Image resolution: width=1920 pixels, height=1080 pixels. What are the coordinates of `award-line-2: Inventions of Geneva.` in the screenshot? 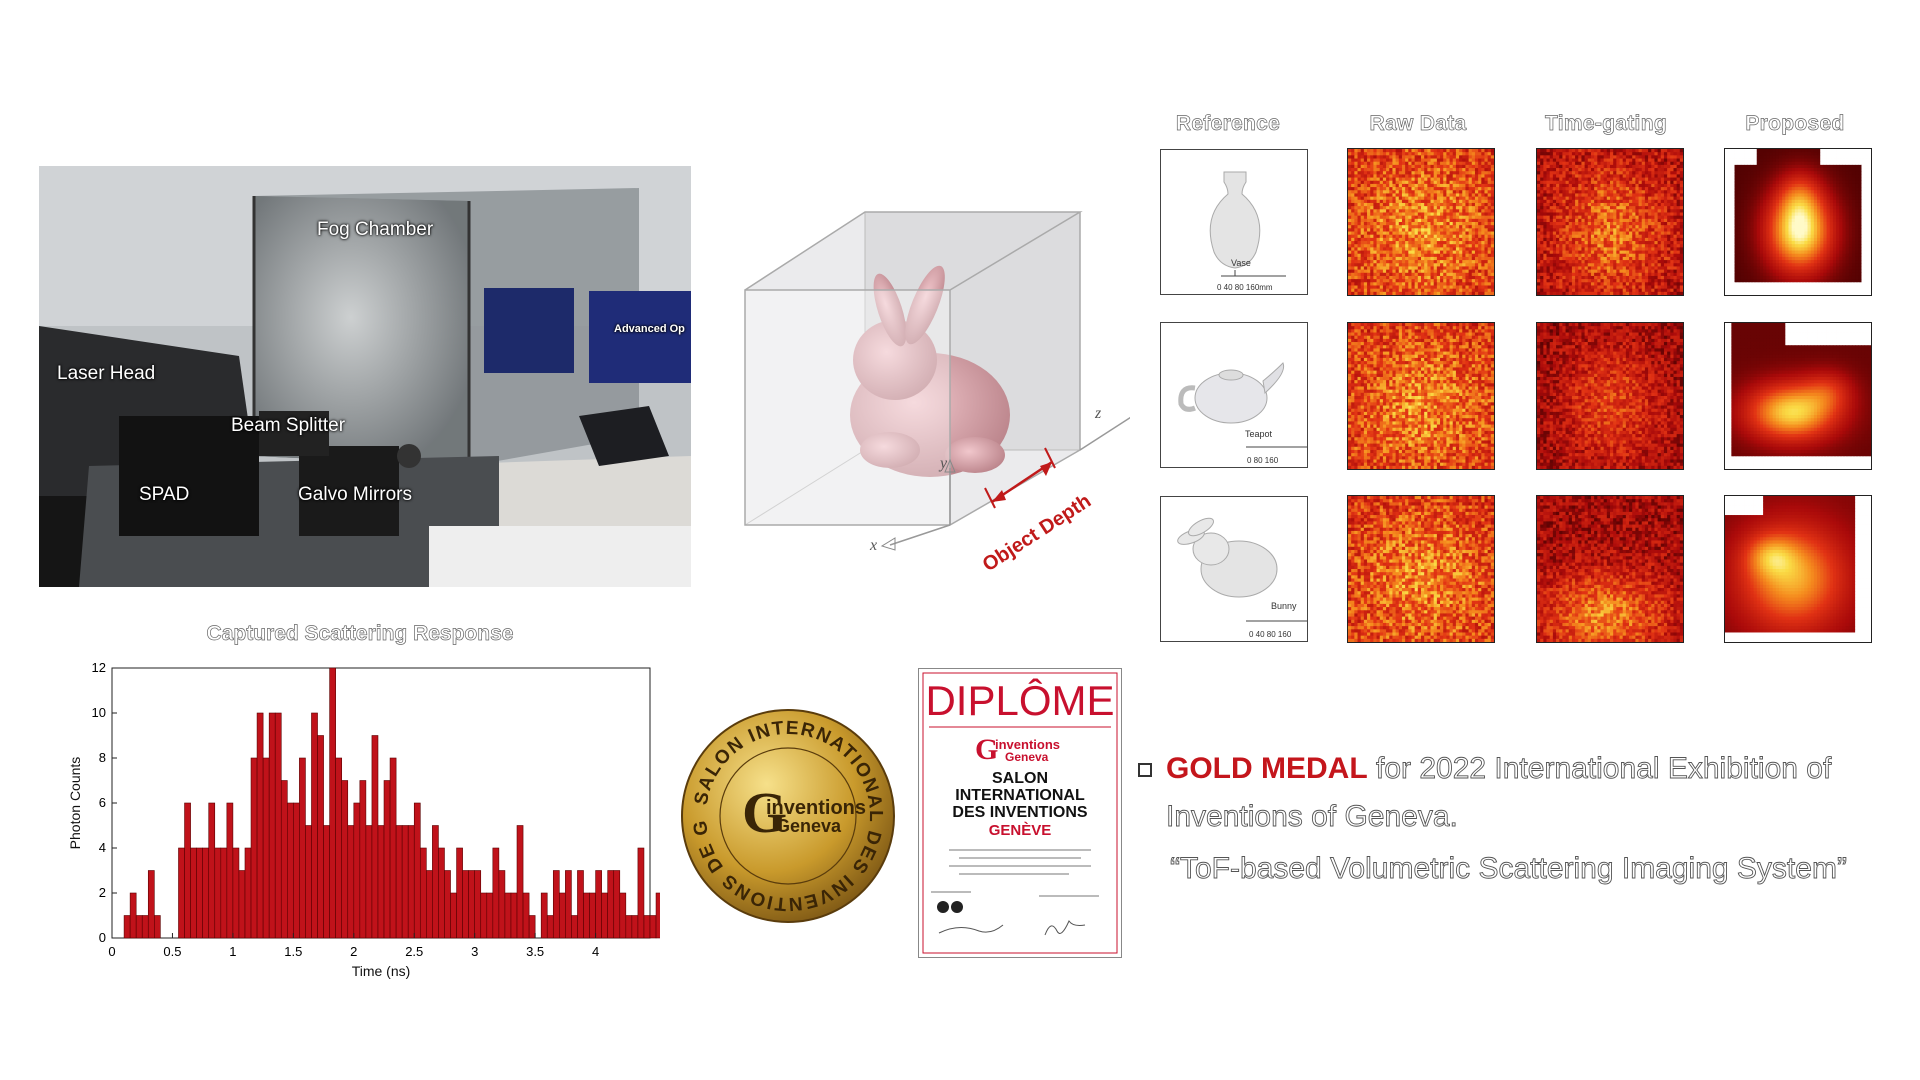 It's located at (1312, 817).